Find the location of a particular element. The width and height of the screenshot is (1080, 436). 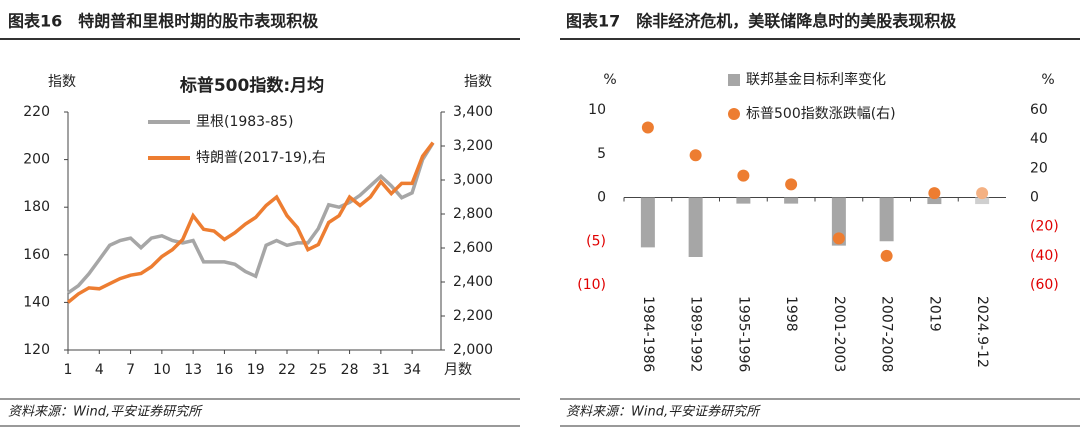

y-tick-label: 120 is located at coordinates (36, 350).